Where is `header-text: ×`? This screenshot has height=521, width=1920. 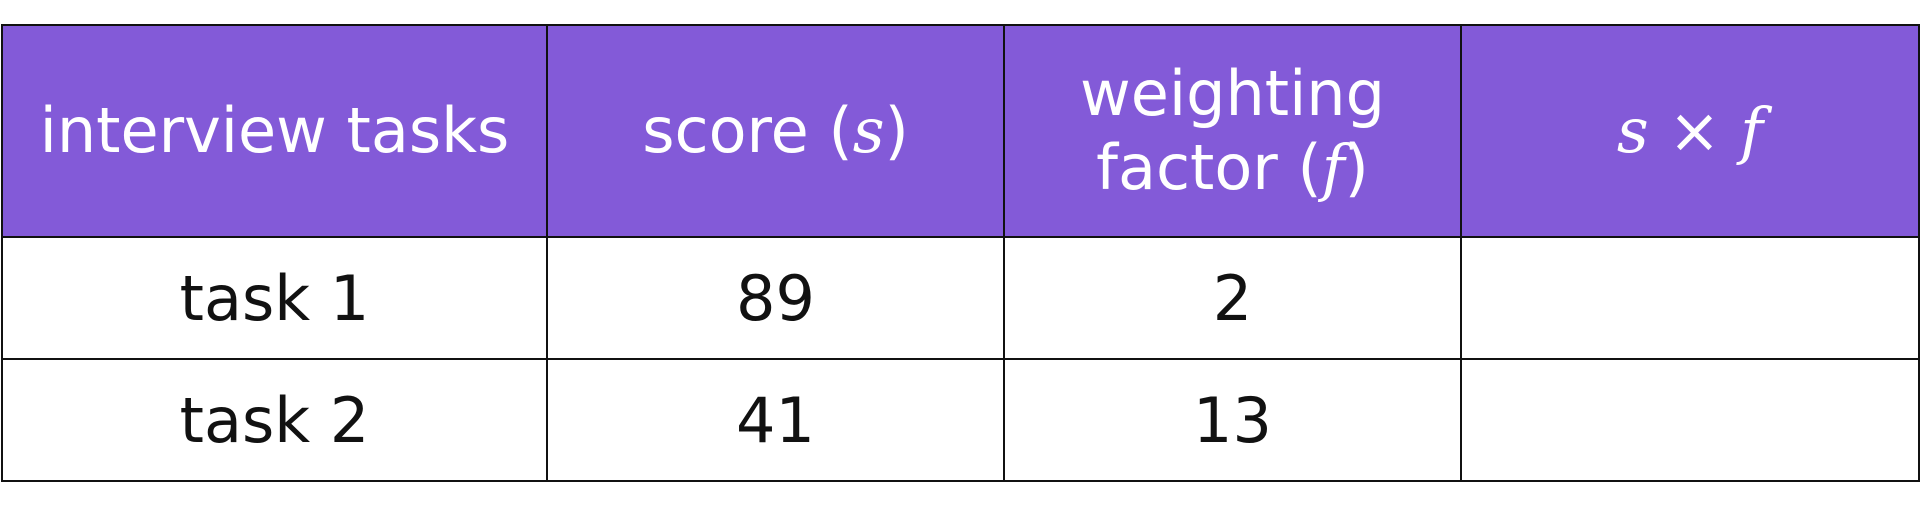
header-text: × is located at coordinates (1694, 130).